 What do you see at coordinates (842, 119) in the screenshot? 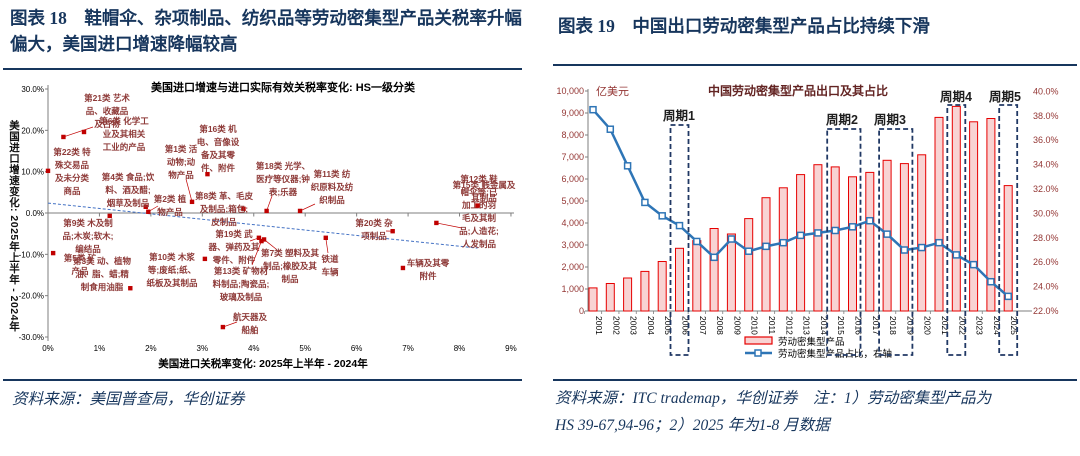
I see `cycle-label: 周期2` at bounding box center [842, 119].